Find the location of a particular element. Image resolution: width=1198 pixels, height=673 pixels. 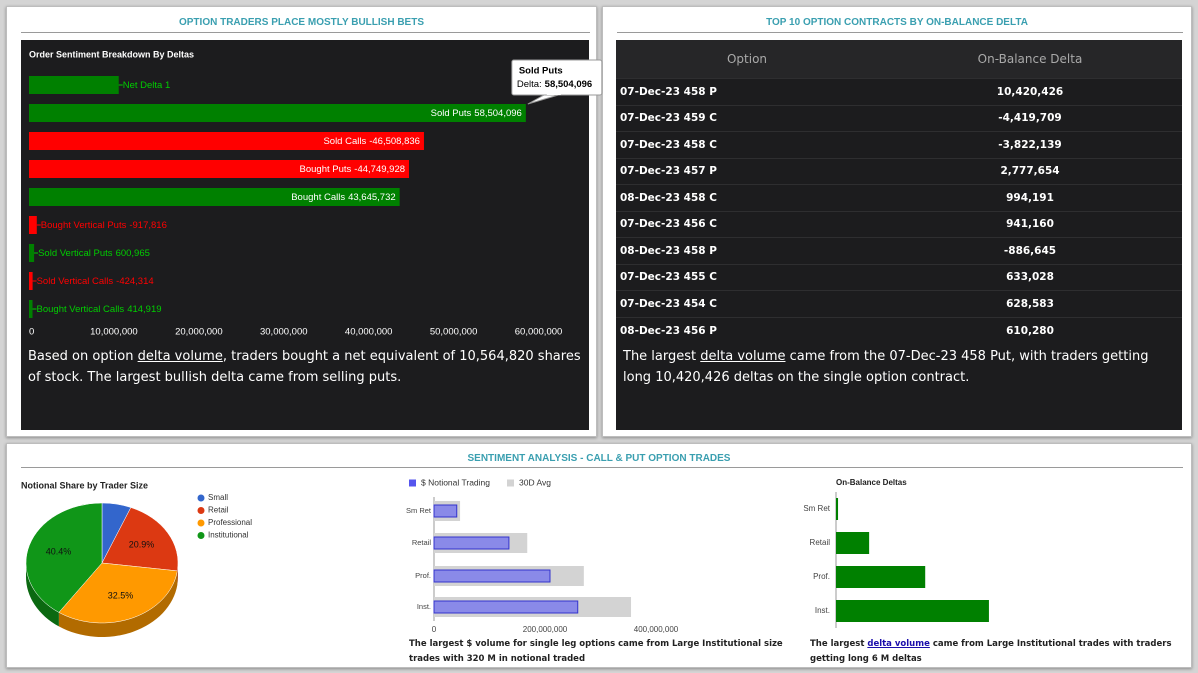

option-cell: 07-Dec-23 458 C is located at coordinates (747, 144).